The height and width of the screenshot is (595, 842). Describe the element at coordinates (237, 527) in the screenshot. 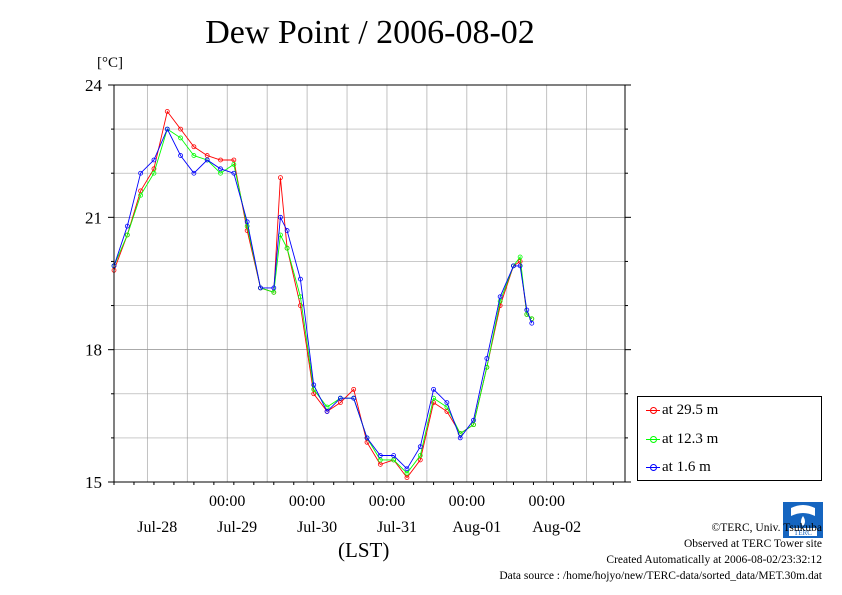

I see `x-tick-label-day: Jul-29` at that location.